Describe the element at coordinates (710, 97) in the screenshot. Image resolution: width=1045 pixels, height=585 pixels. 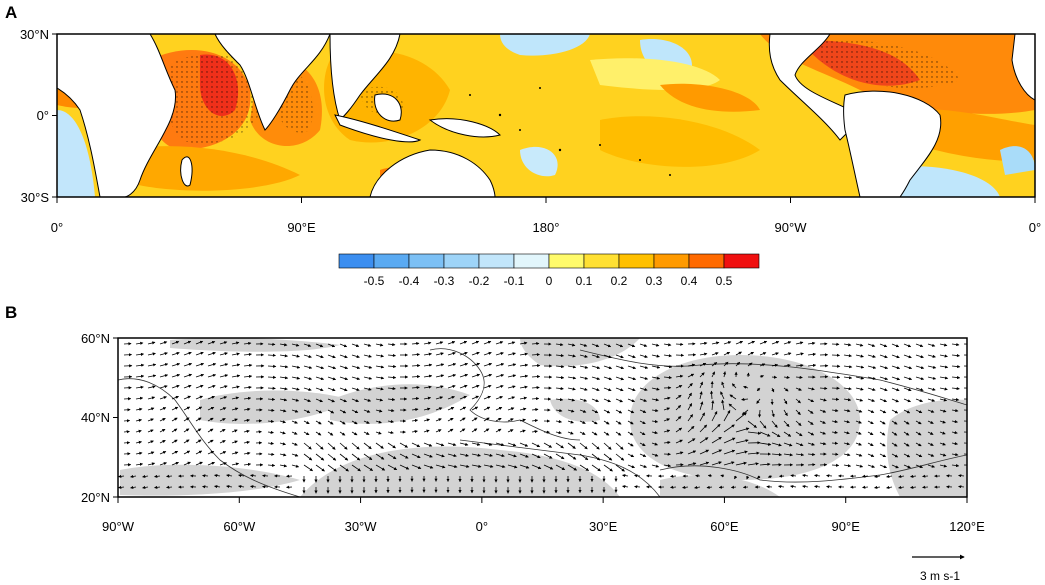
I see `warm-anomaly-tropical-pacific` at that location.